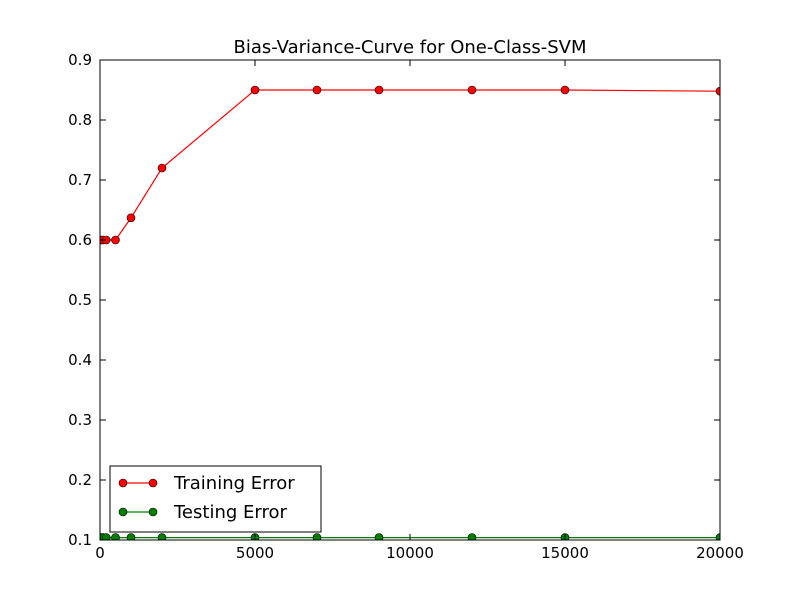 This screenshot has height=600, width=800. What do you see at coordinates (80, 180) in the screenshot?
I see `y-tick-label: 0.7` at bounding box center [80, 180].